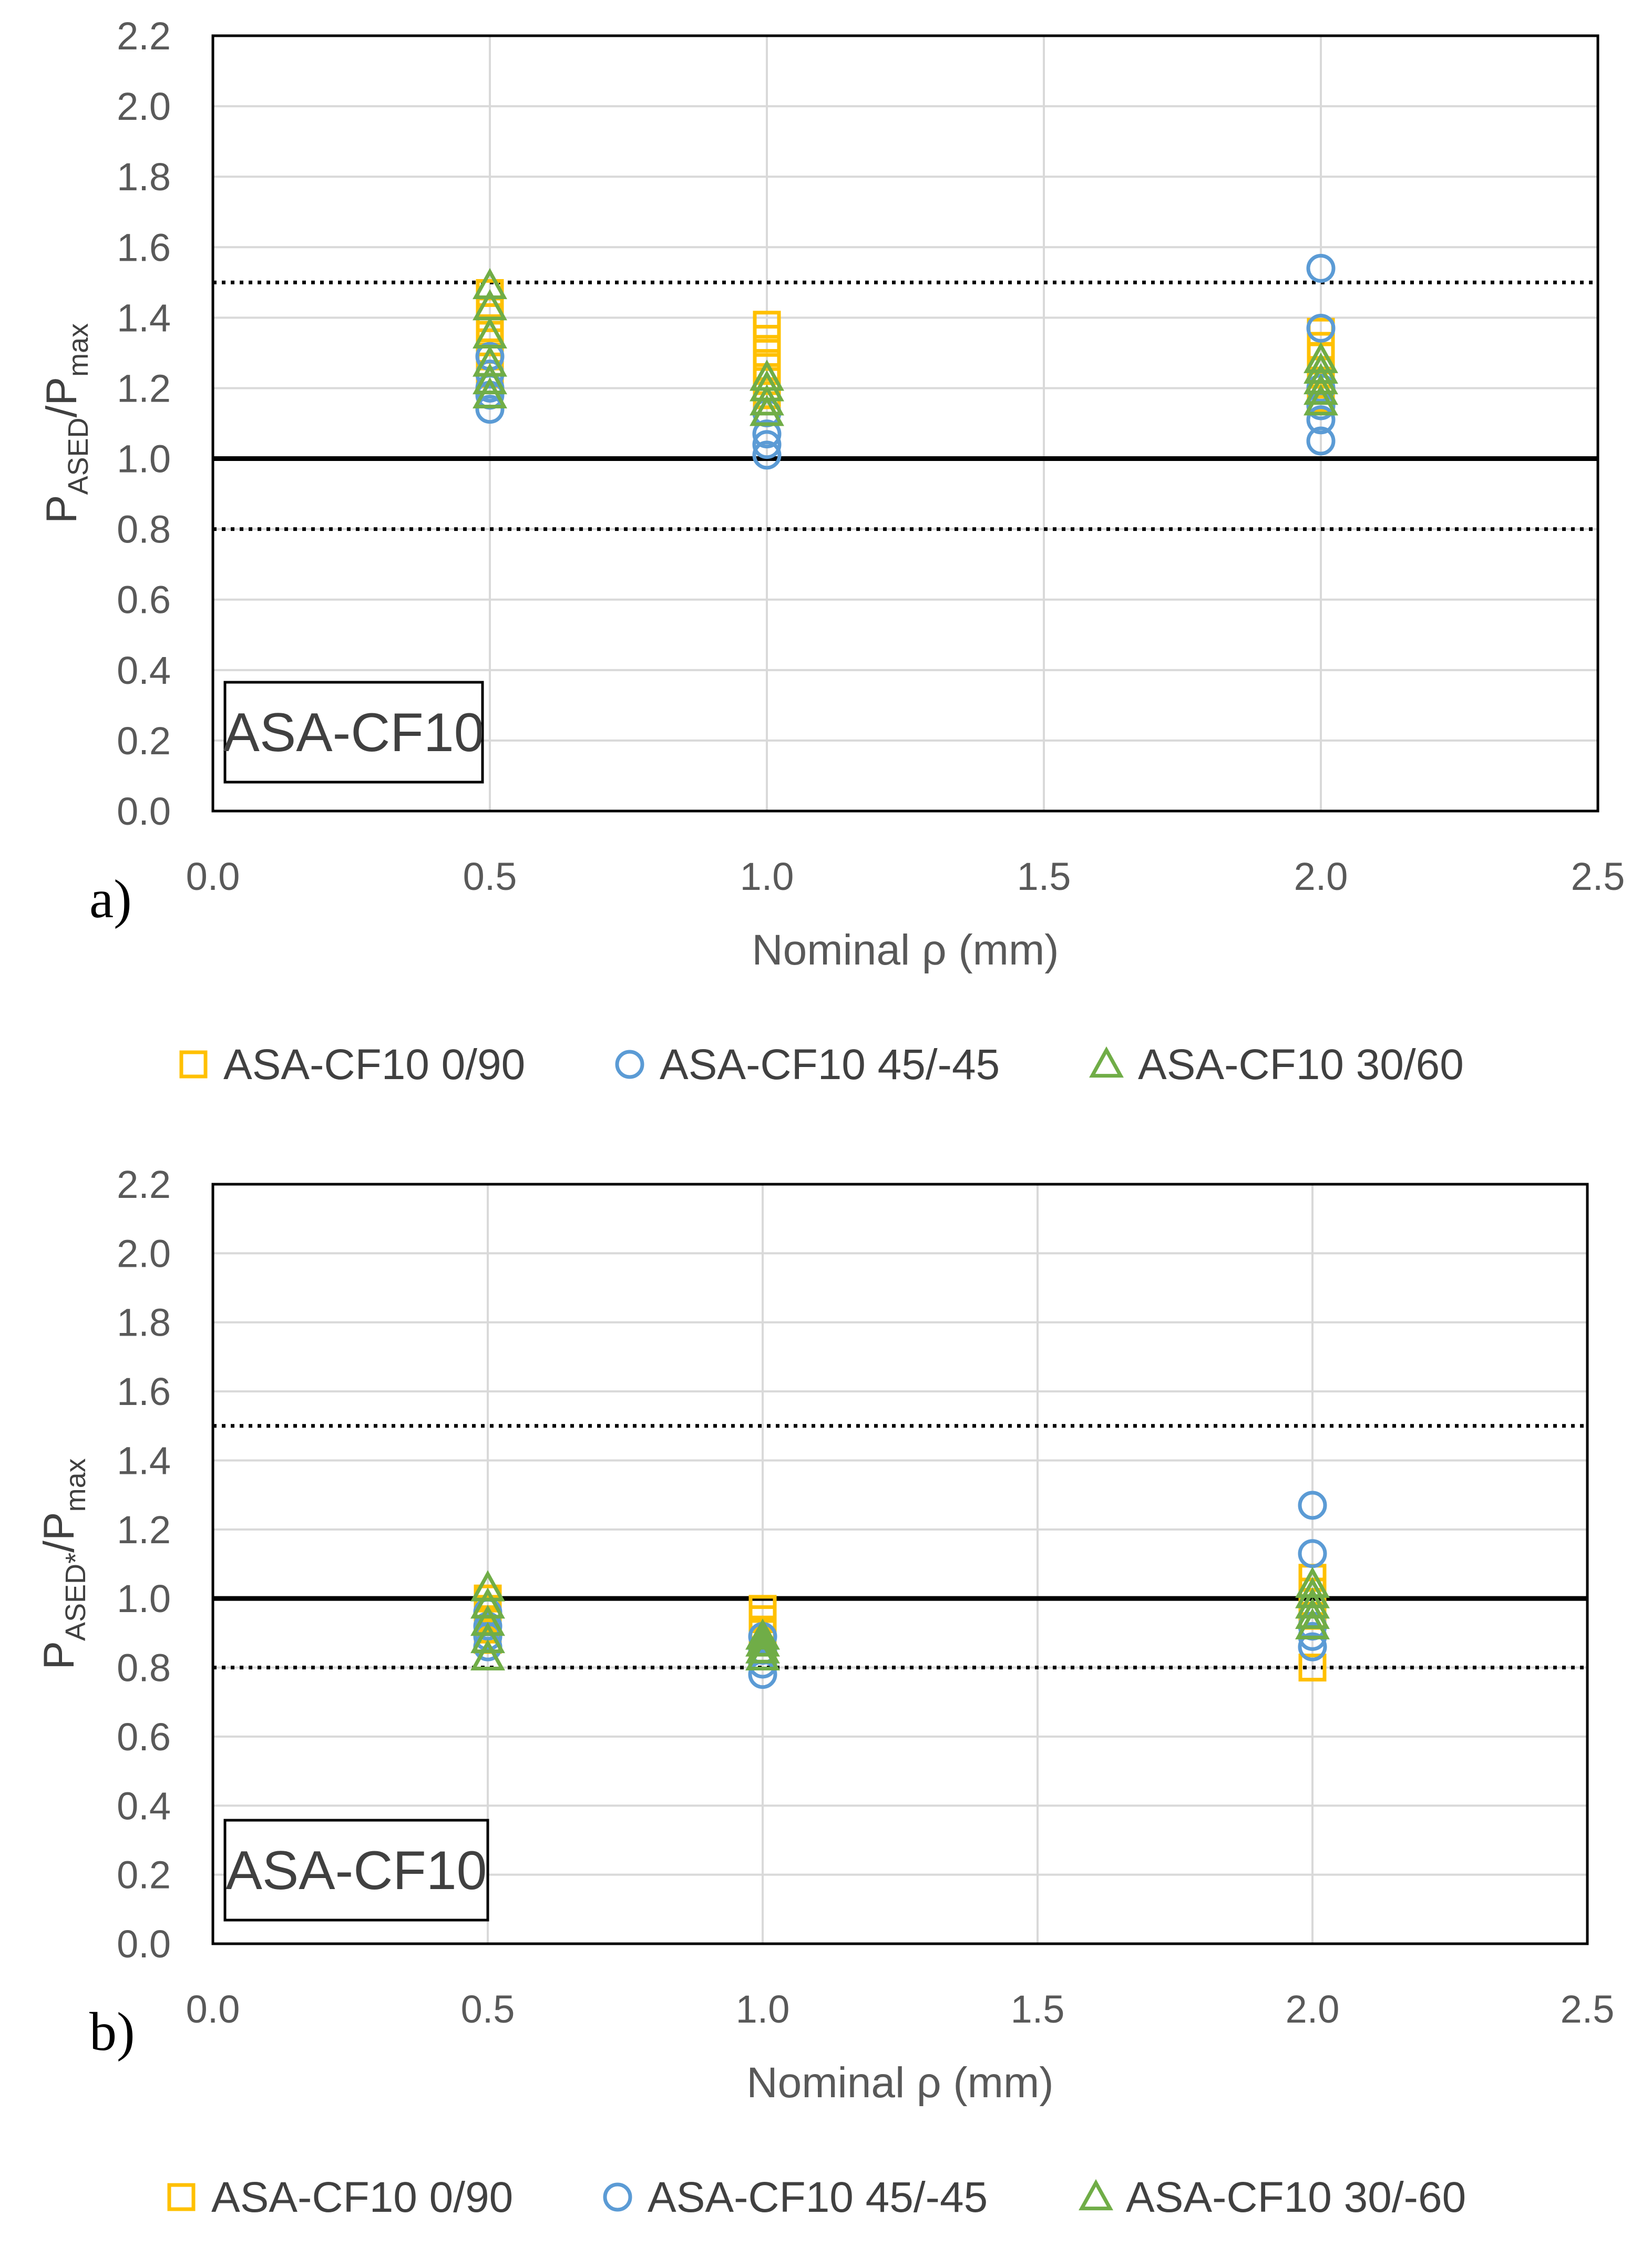  What do you see at coordinates (900, 1623) in the screenshot?
I see `series-square` at bounding box center [900, 1623].